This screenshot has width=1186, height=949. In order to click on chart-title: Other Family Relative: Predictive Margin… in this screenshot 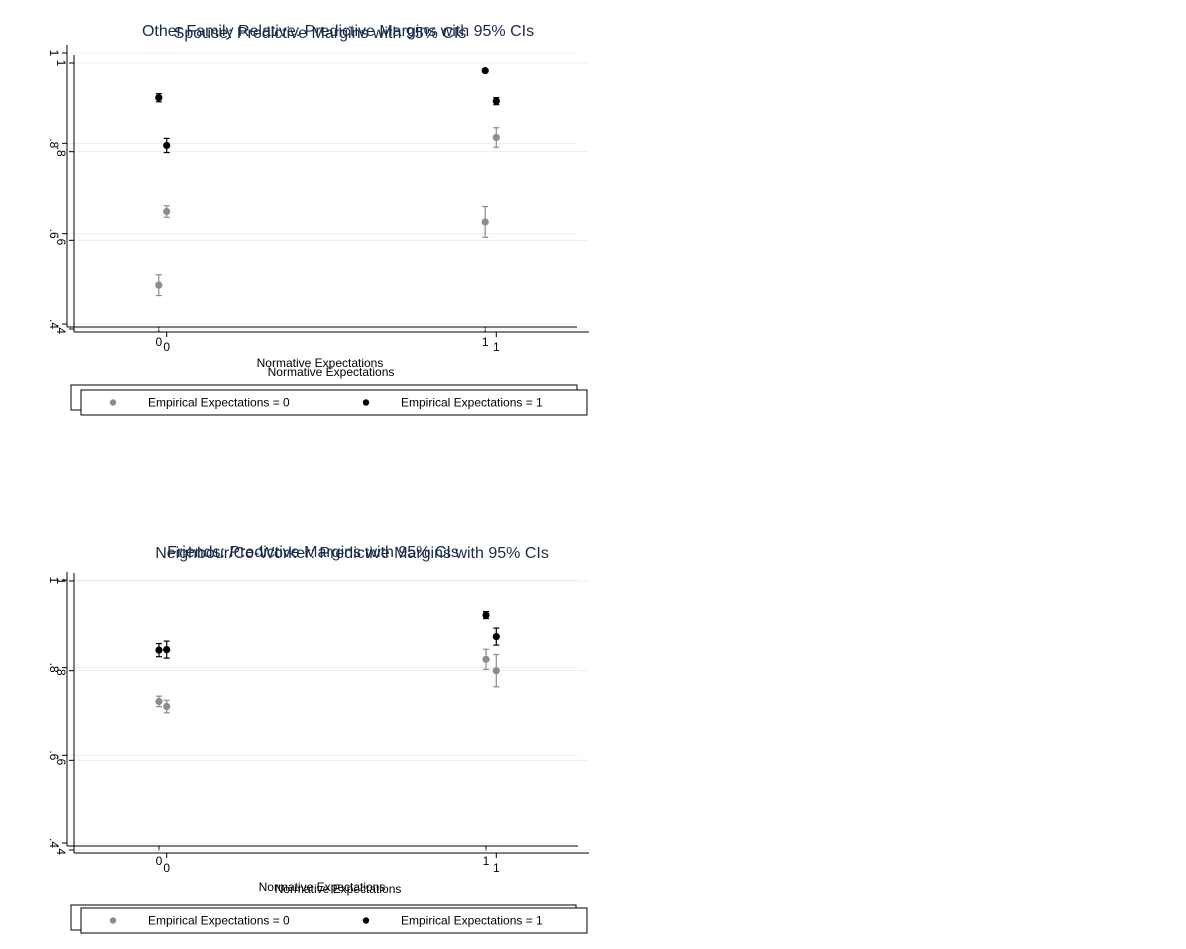, I will do `click(338, 31)`.